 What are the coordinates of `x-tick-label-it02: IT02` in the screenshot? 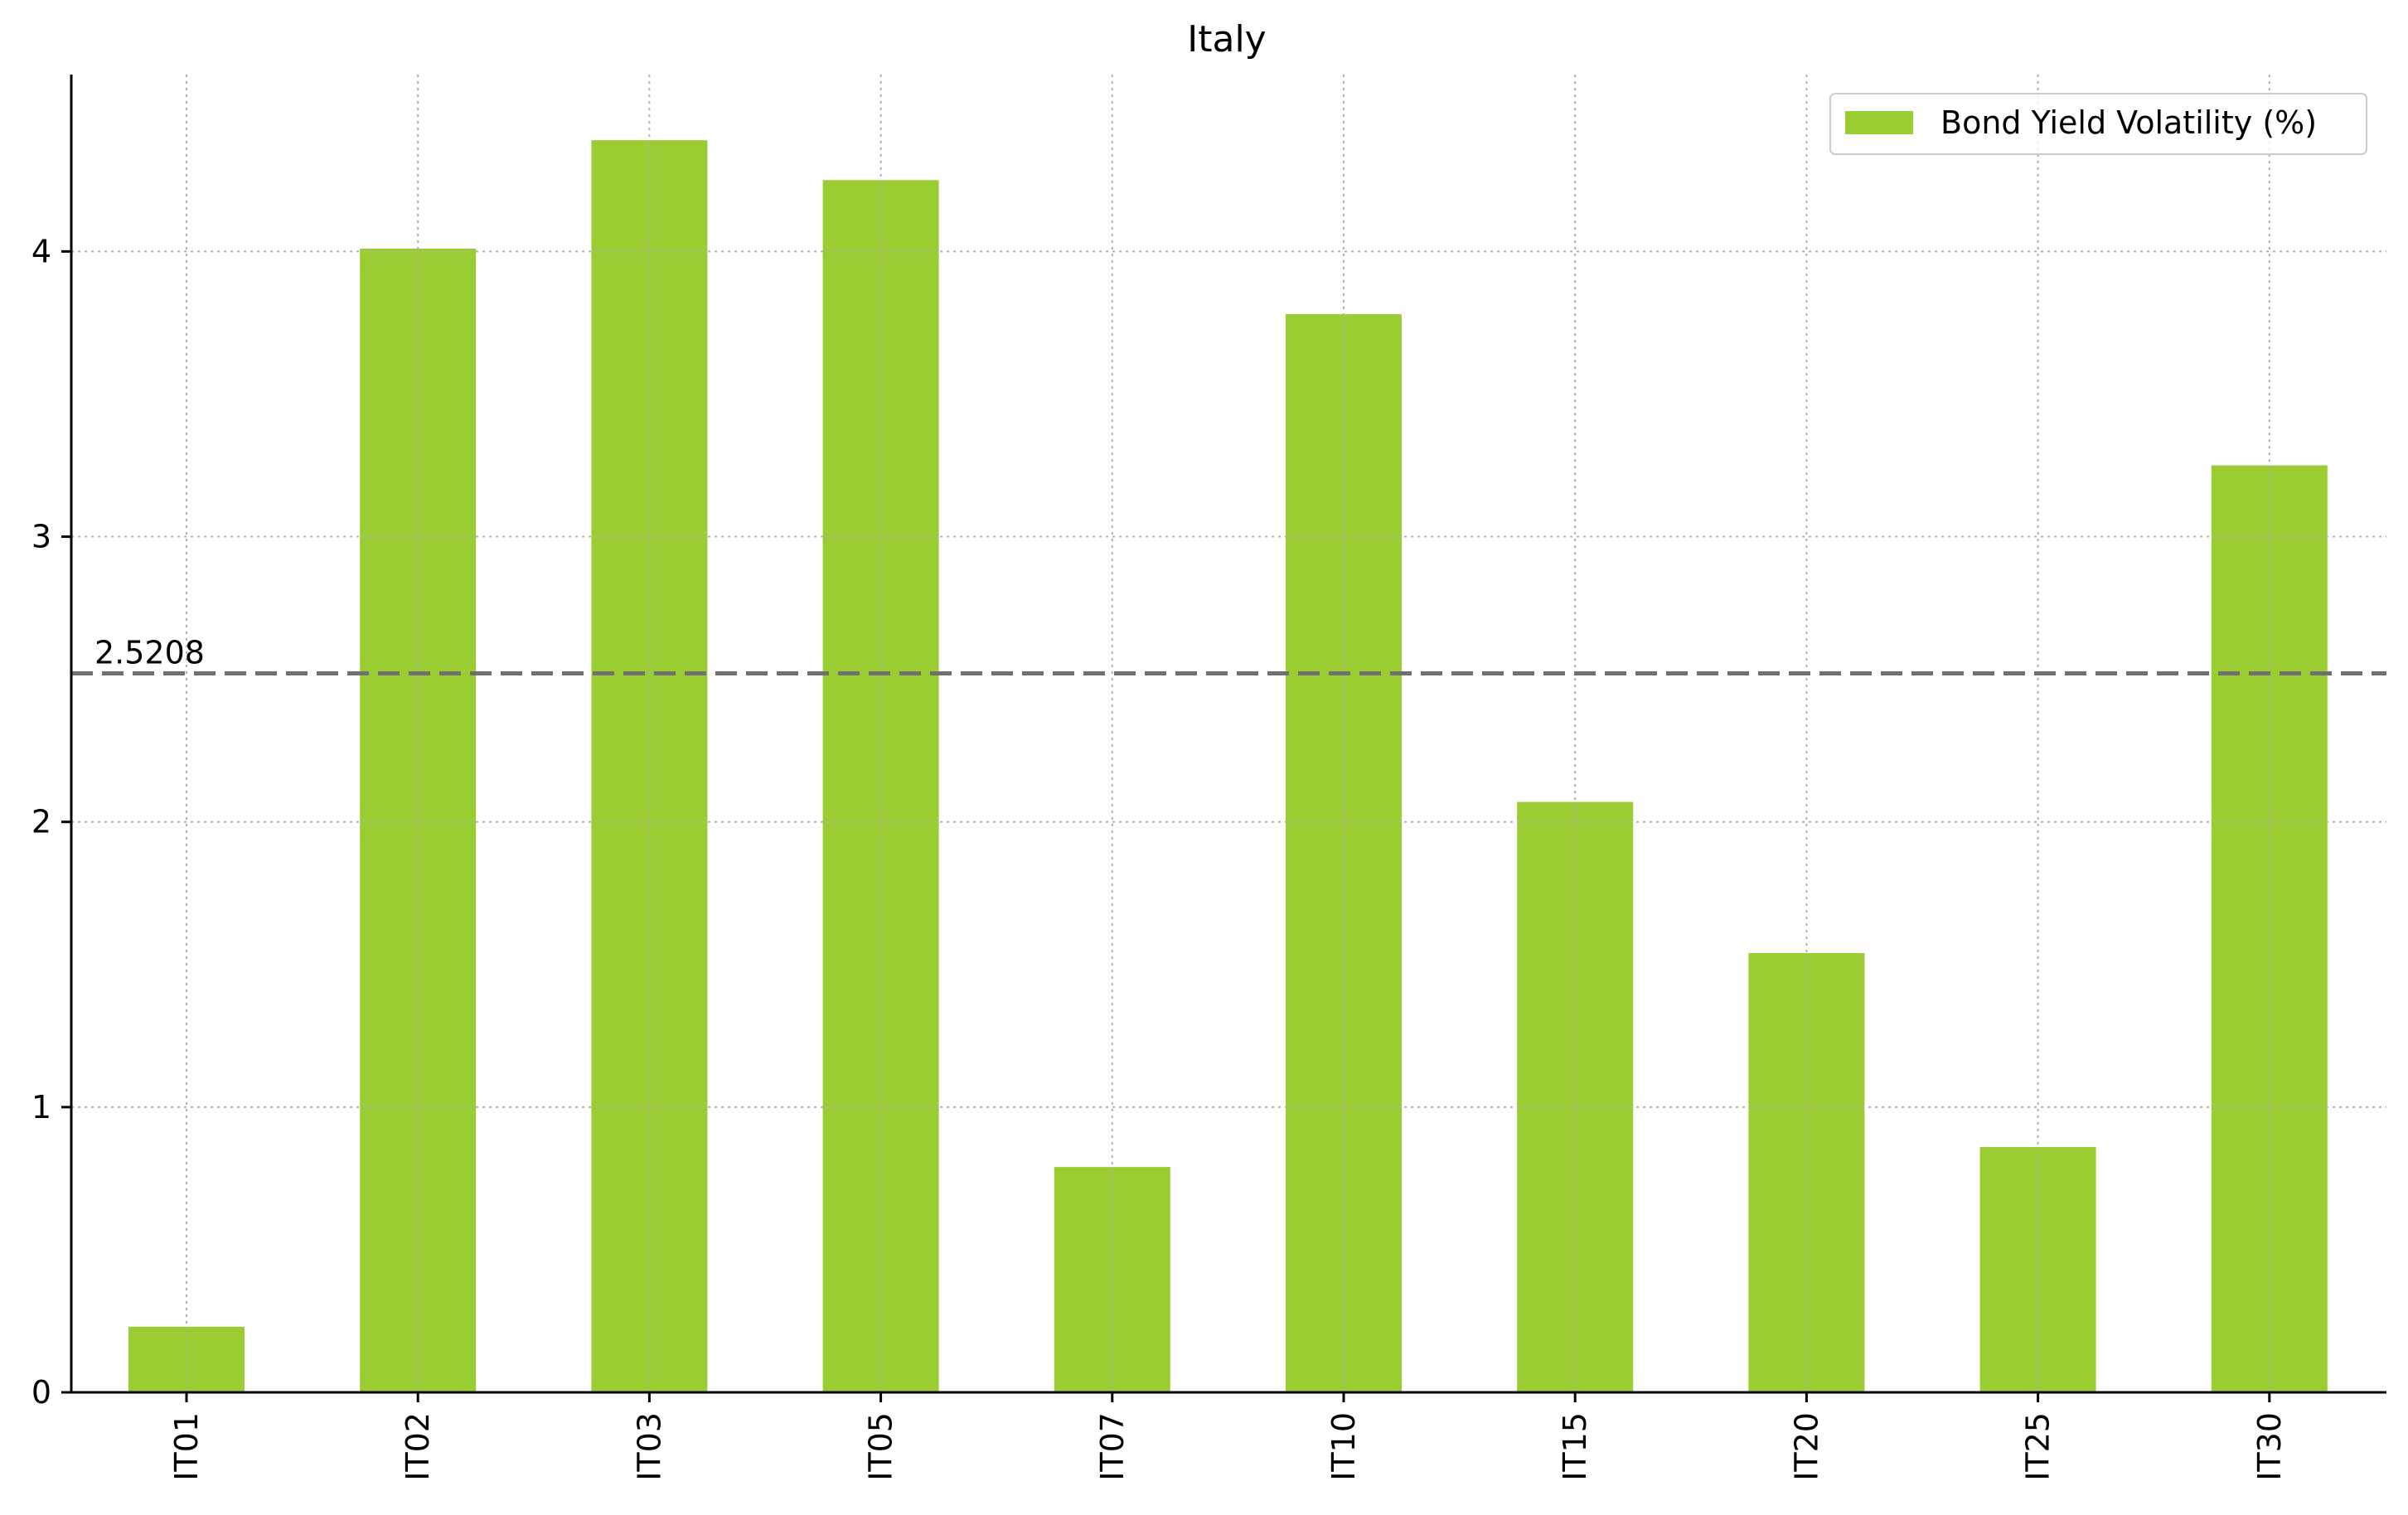 It's located at (418, 1446).